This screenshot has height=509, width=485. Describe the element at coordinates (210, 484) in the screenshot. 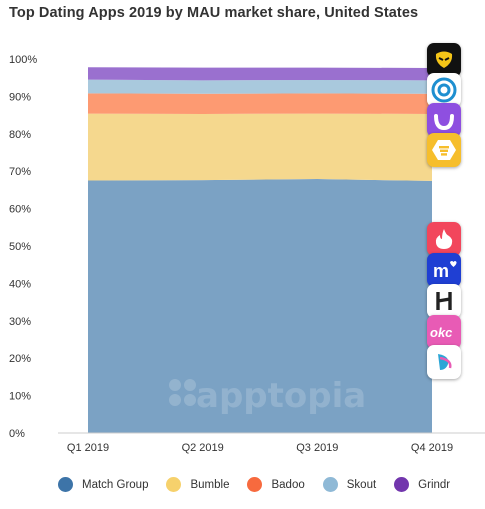

I see `legend-label: Bumble` at that location.